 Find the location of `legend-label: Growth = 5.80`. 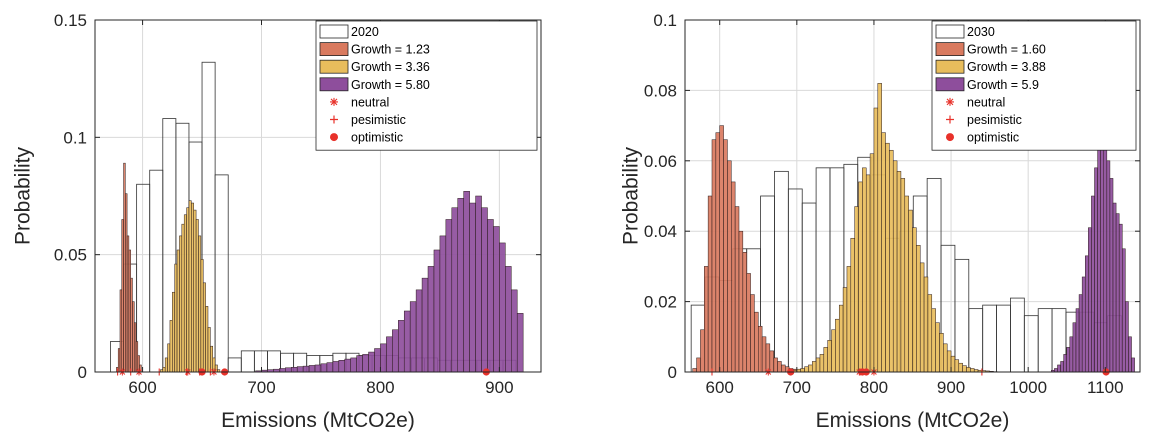

legend-label: Growth = 5.80 is located at coordinates (390, 85).